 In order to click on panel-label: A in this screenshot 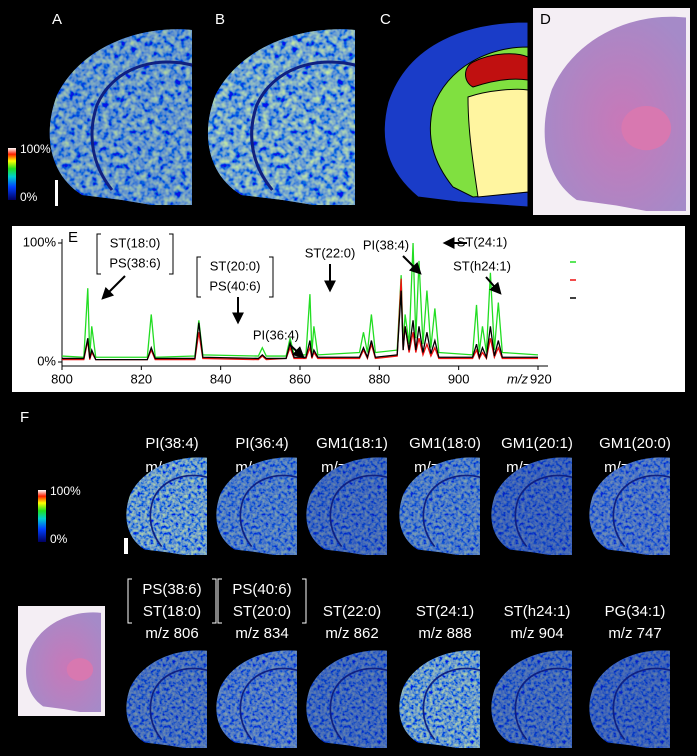, I will do `click(57, 19)`.